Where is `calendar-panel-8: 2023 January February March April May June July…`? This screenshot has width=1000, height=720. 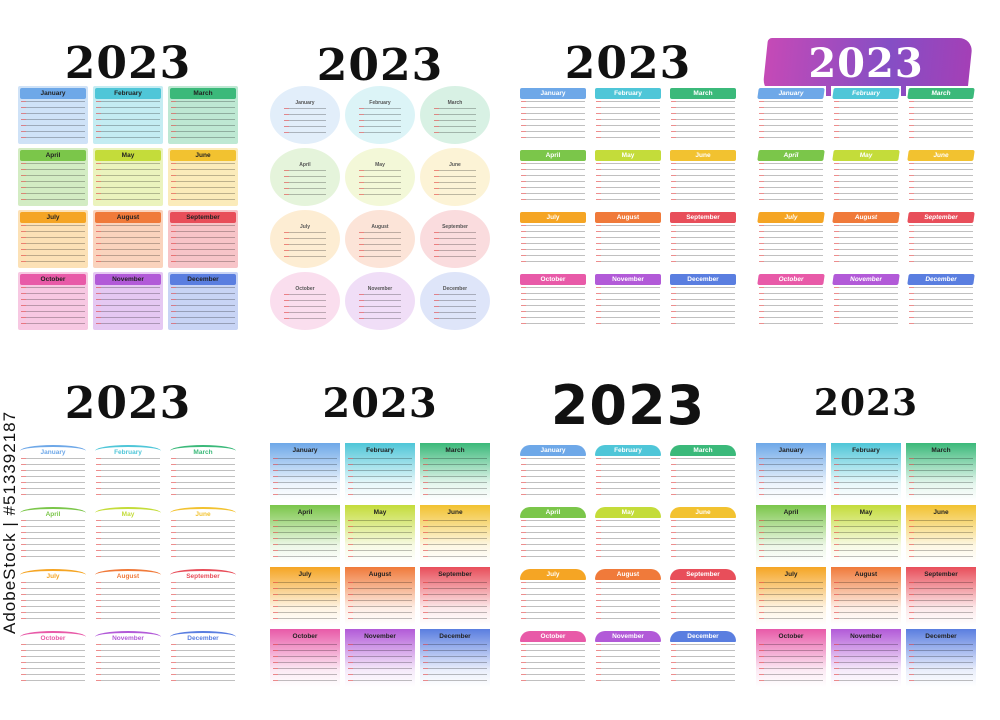
calendar-panel-8: 2023 January February March April May June July… is located at coordinates (866, 535).